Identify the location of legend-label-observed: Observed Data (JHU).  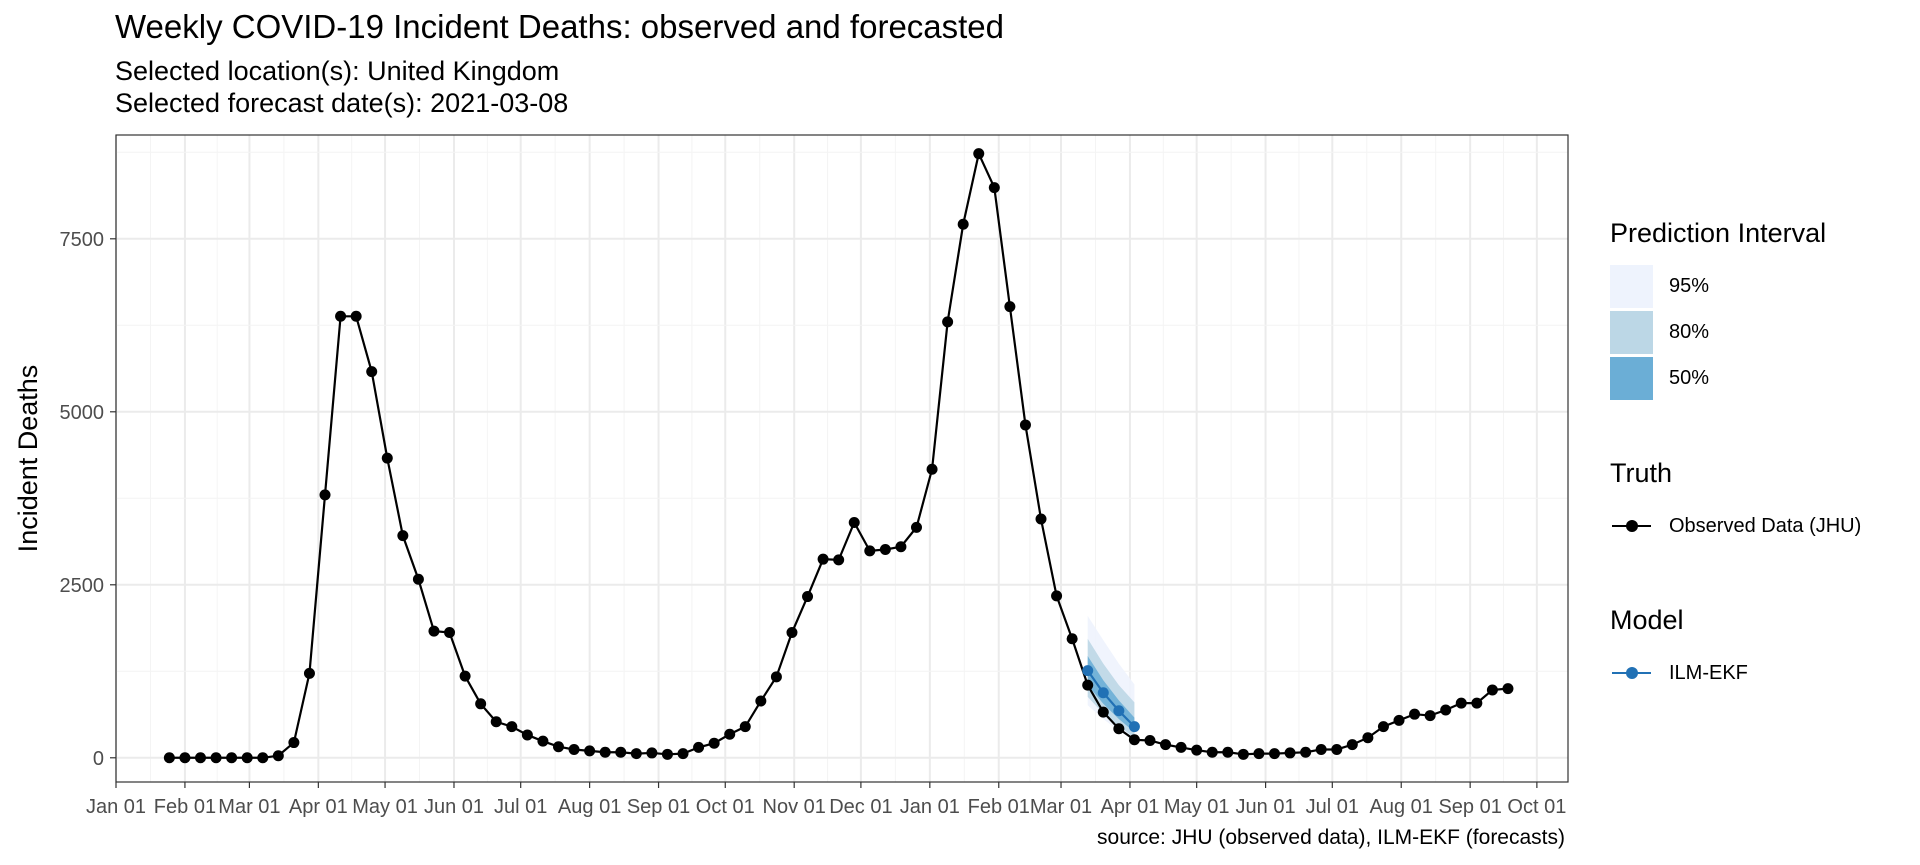
(1765, 525).